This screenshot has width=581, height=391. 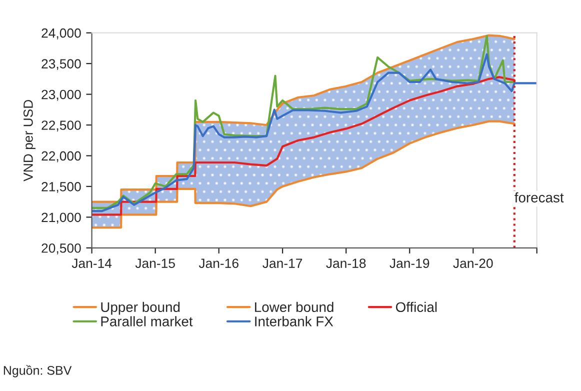 I want to click on legend-label: Parallel market, so click(x=147, y=321).